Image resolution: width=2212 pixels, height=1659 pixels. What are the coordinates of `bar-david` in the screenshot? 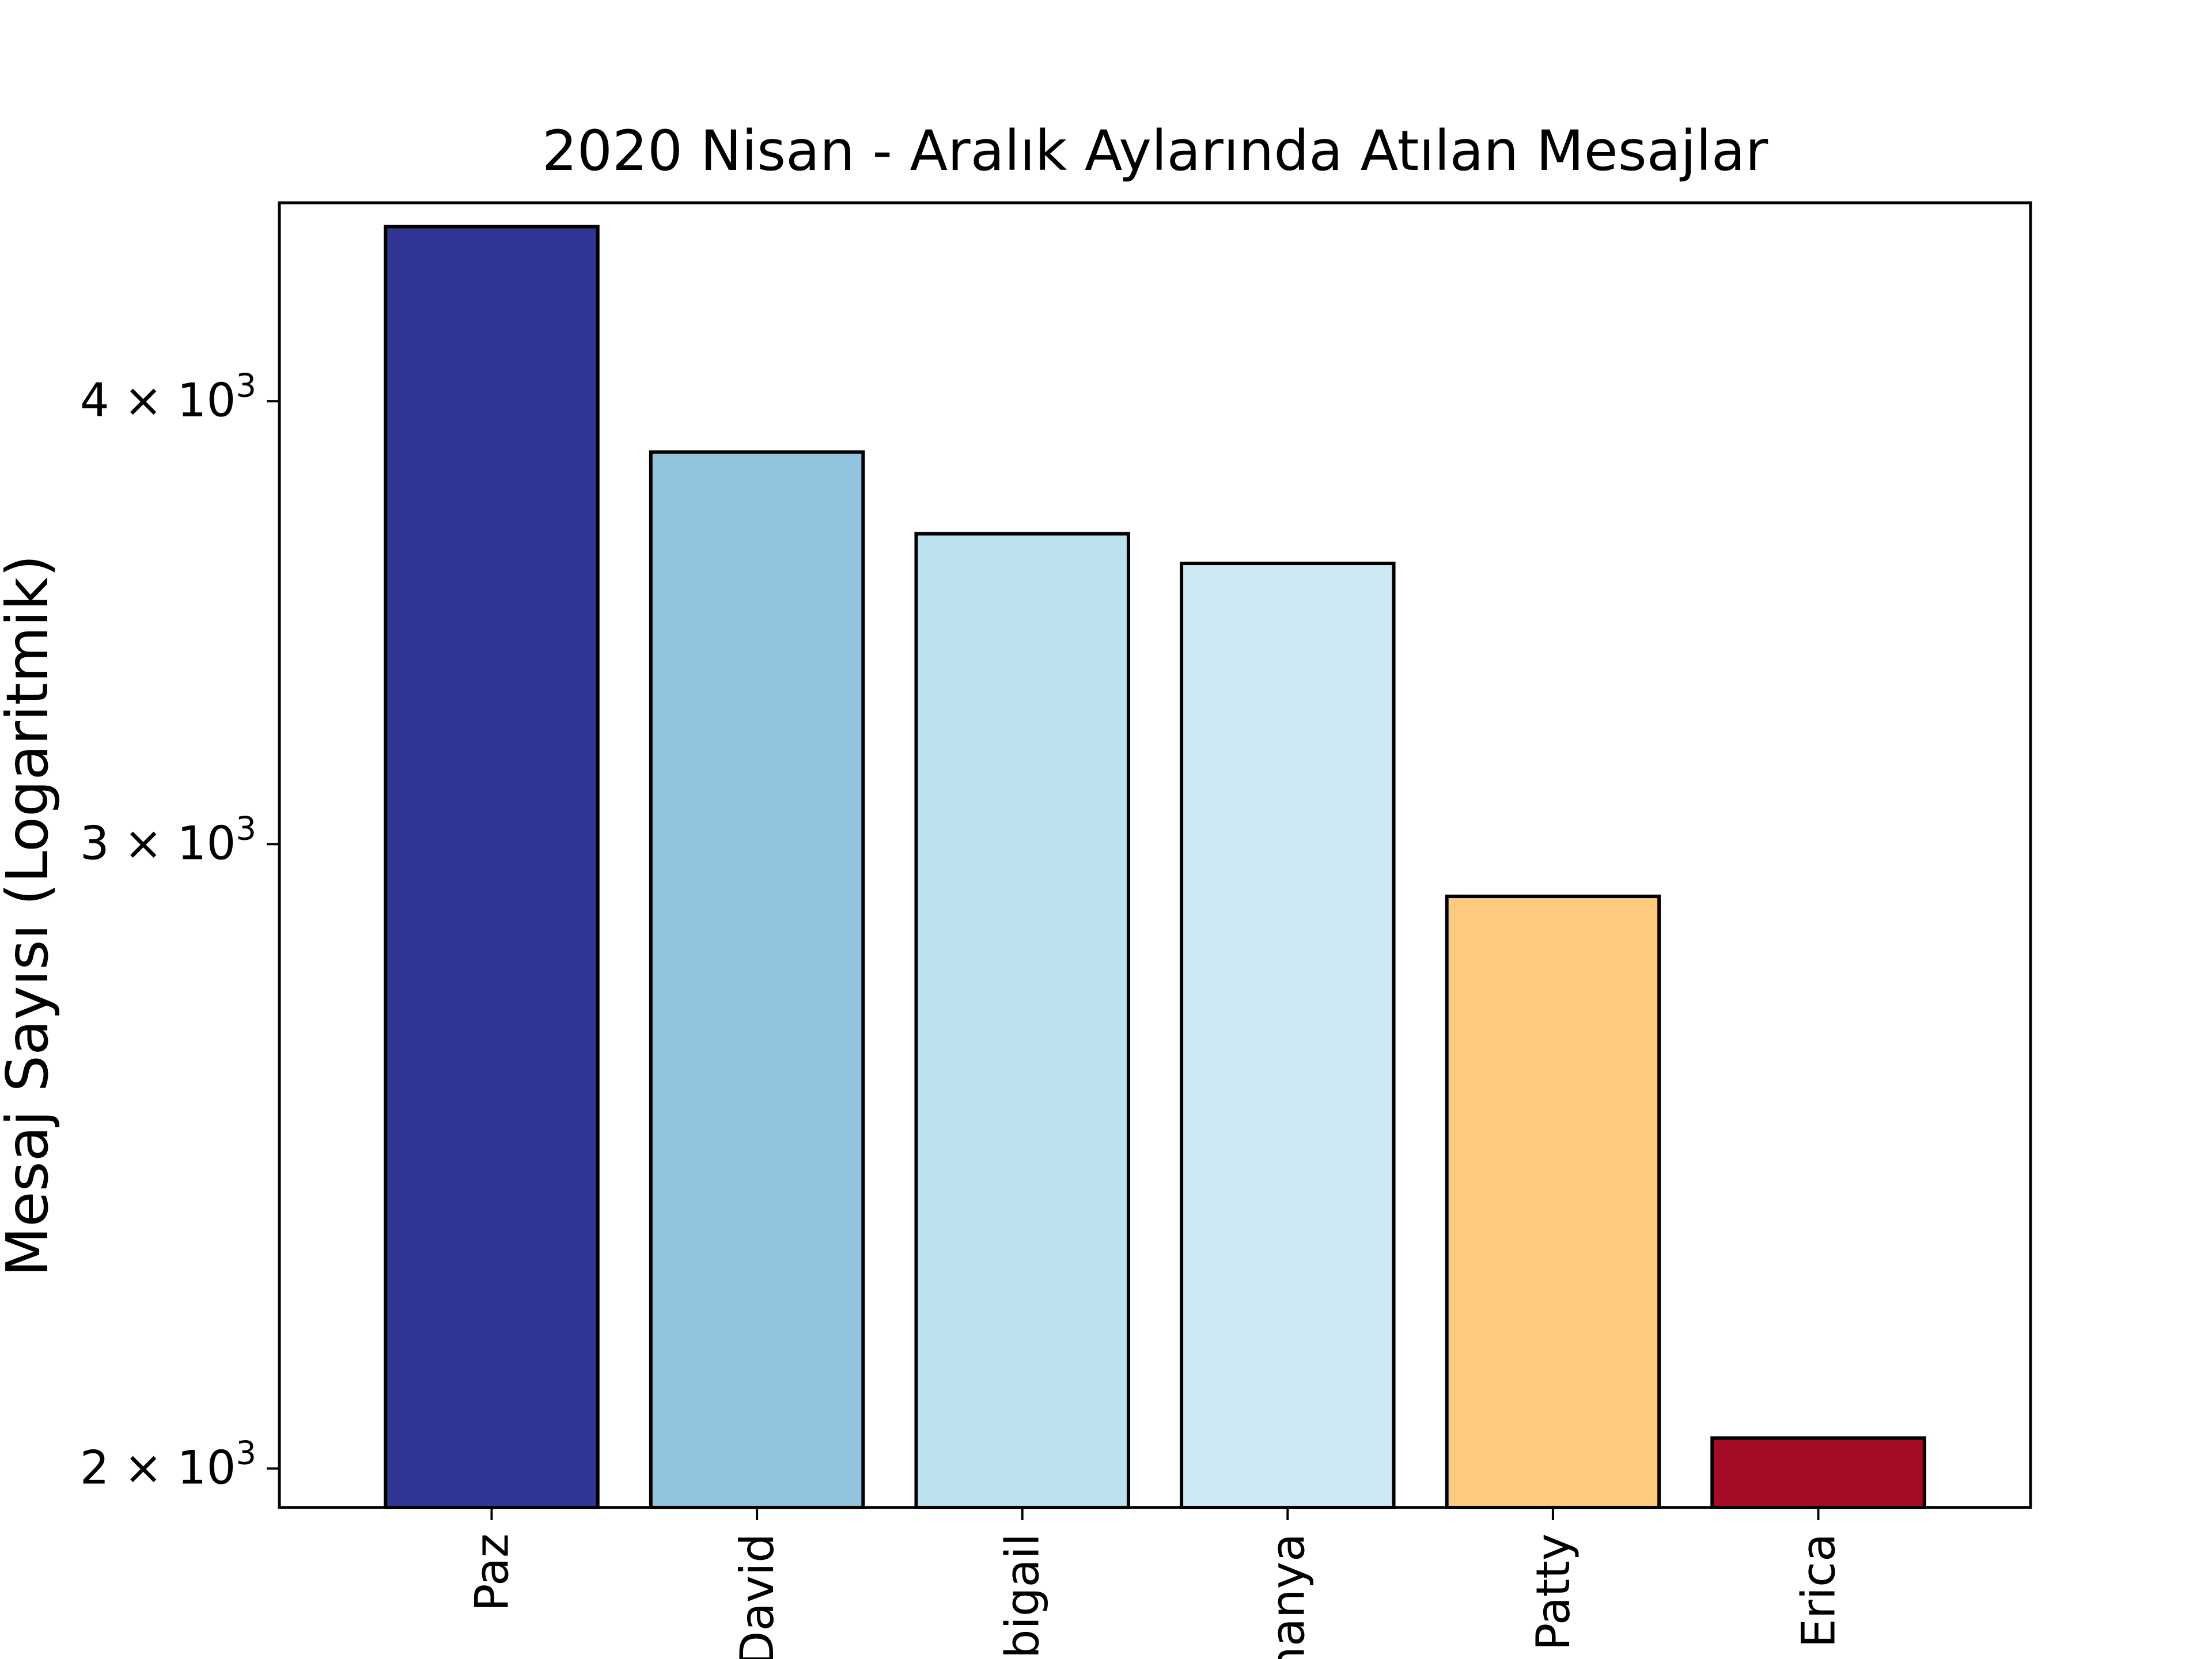 It's located at (757, 979).